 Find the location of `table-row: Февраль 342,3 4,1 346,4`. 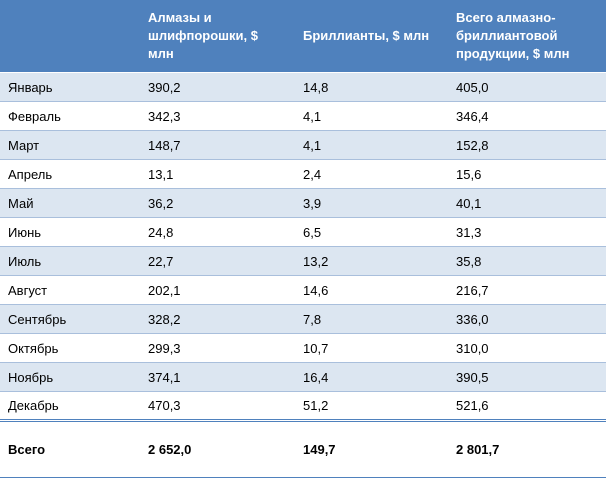

table-row: Февраль 342,3 4,1 346,4 is located at coordinates (303, 116).